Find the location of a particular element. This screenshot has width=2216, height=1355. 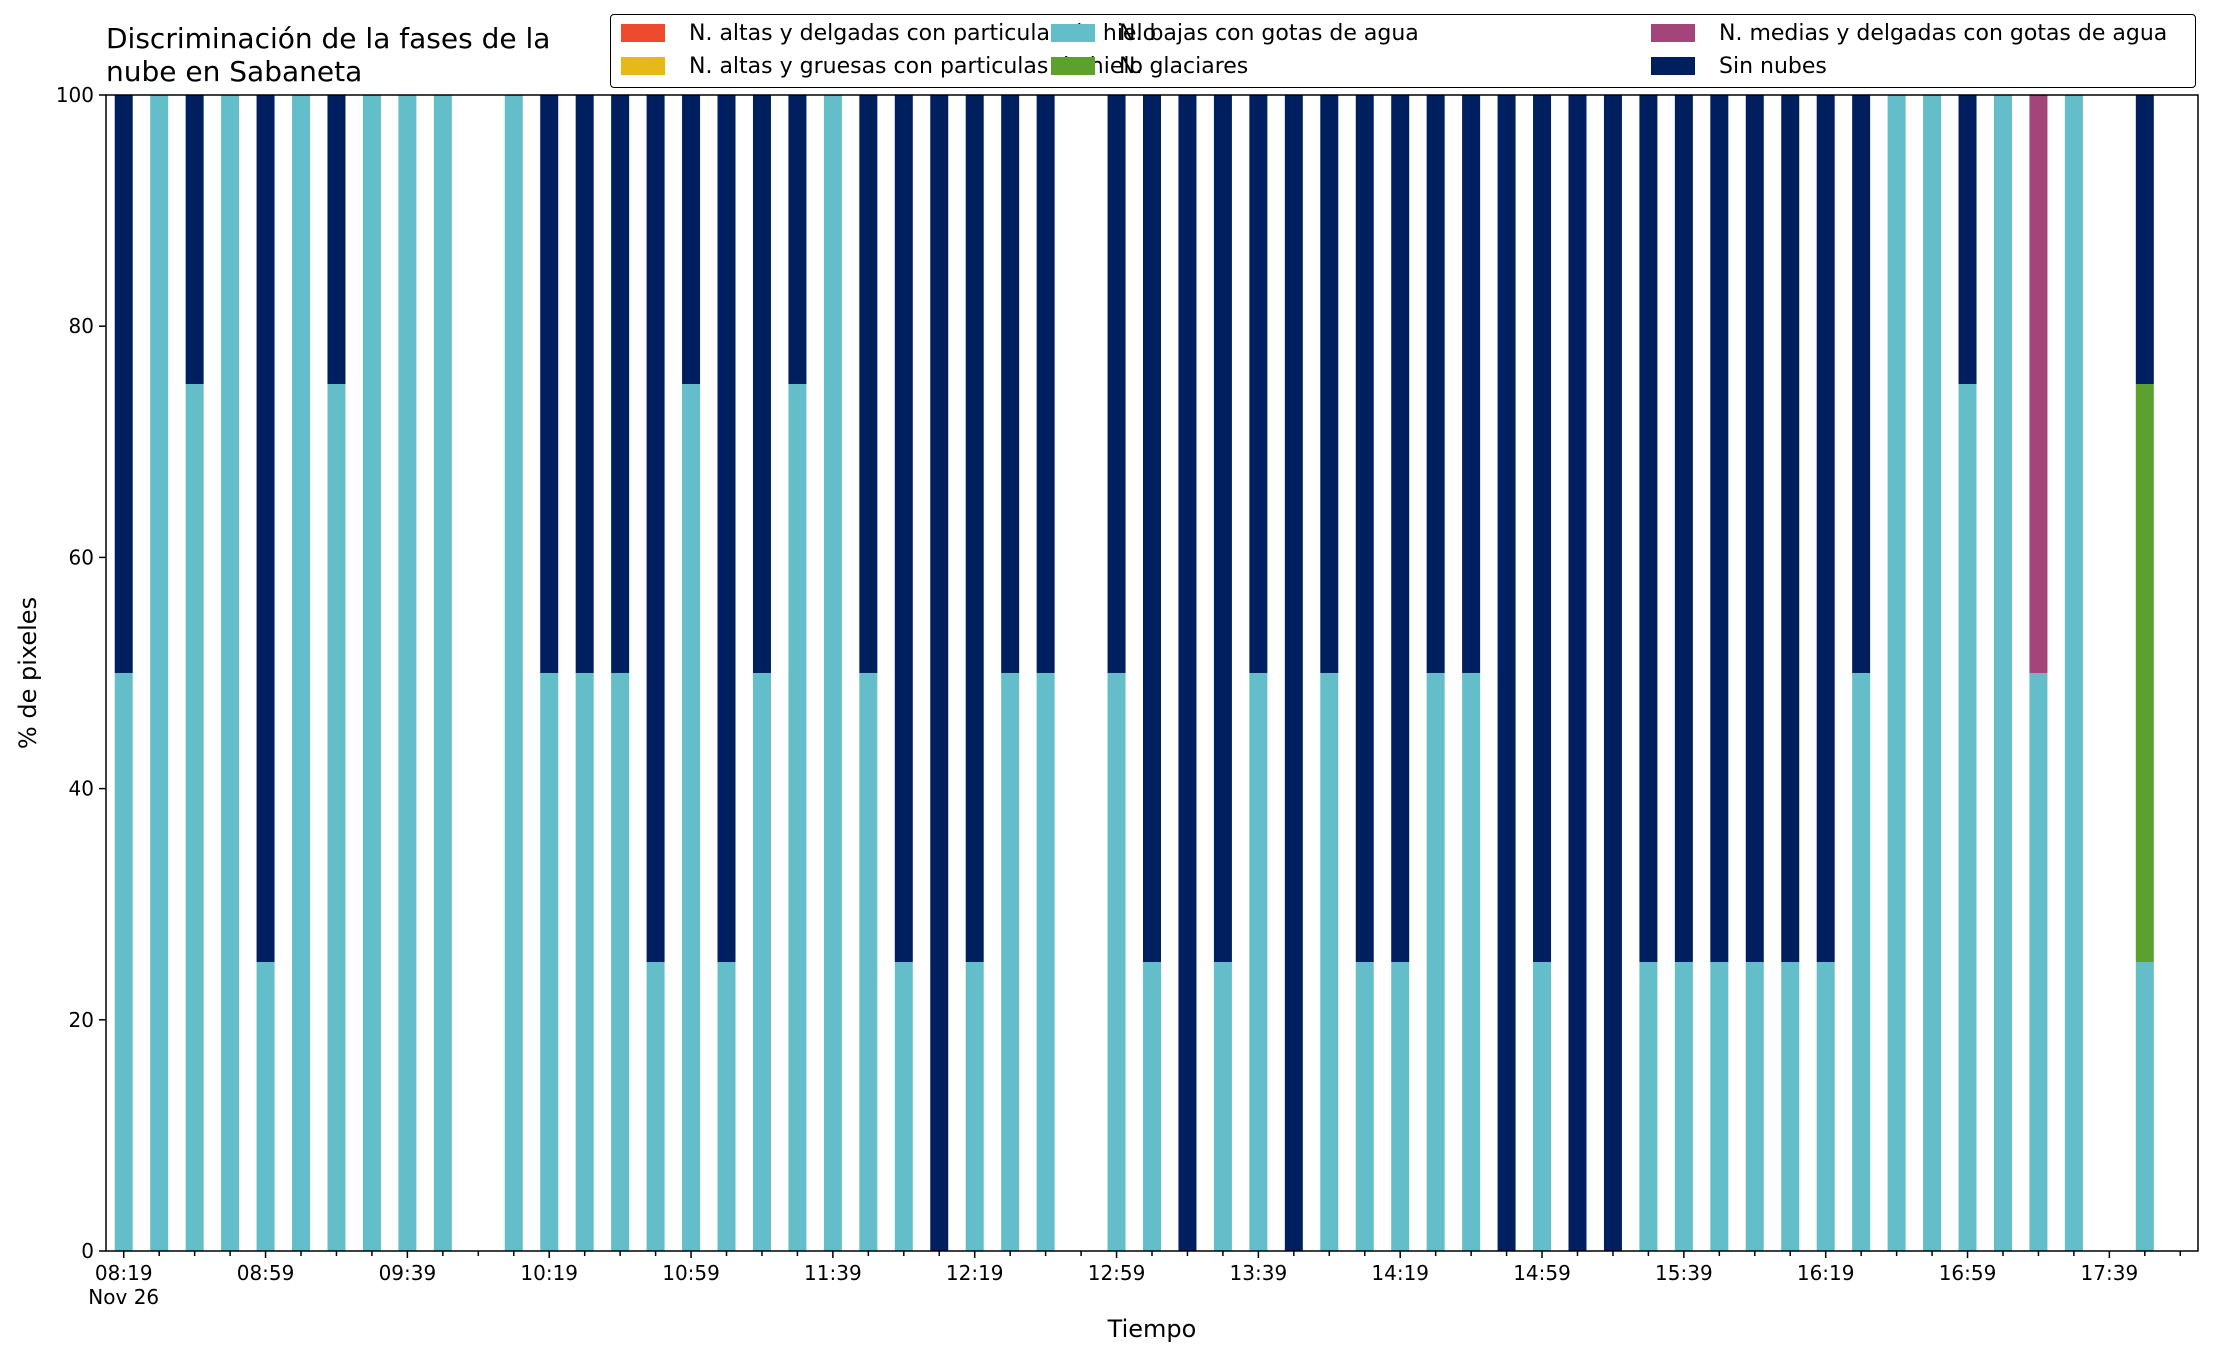

legend-item: N. bajas con gotas de agua is located at coordinates (1235, 33).